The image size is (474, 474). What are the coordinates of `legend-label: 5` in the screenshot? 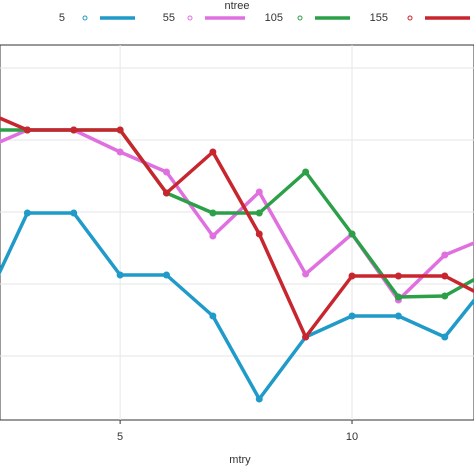 It's located at (62, 18).